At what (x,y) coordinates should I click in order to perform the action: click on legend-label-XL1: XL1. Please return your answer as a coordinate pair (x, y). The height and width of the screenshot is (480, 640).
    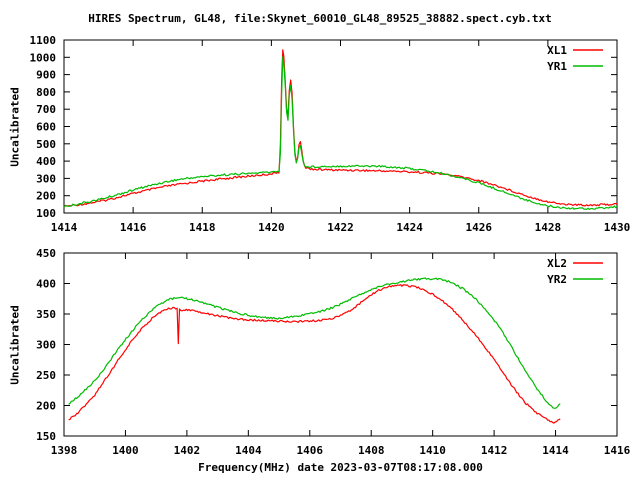
    Looking at the image, I should click on (557, 50).